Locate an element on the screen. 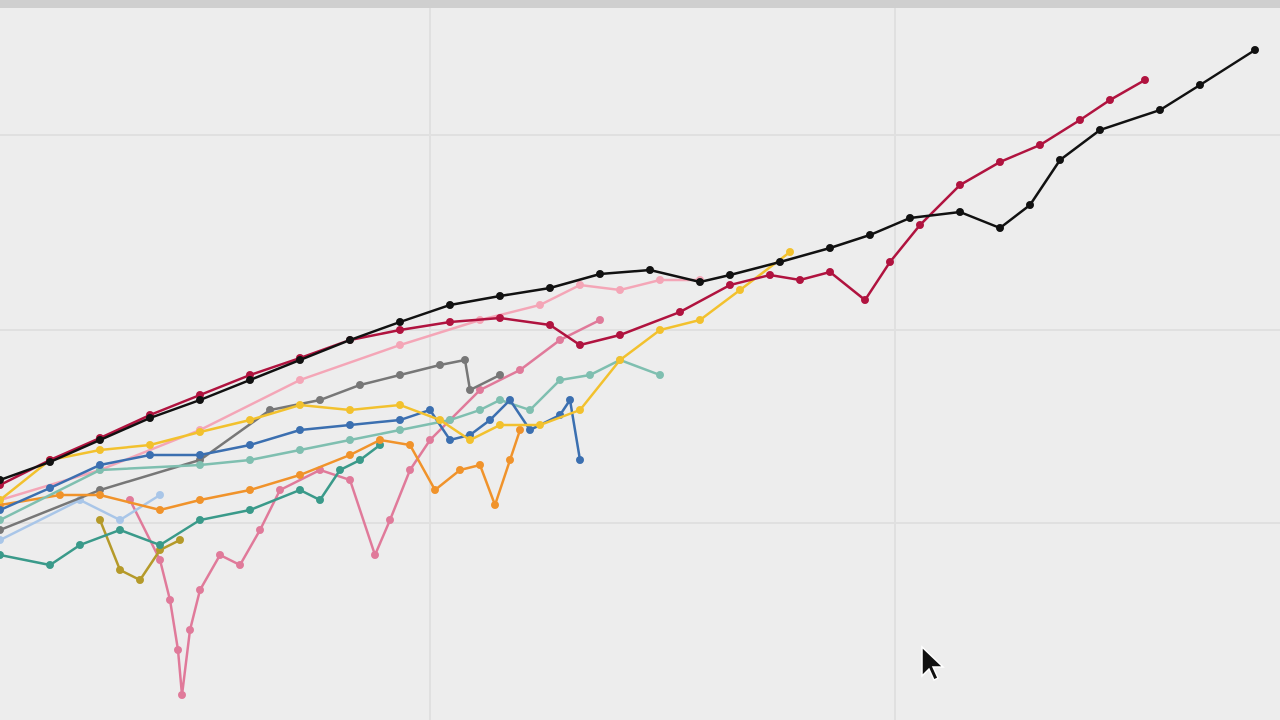 The width and height of the screenshot is (1280, 720). series-line is located at coordinates (261, 470).